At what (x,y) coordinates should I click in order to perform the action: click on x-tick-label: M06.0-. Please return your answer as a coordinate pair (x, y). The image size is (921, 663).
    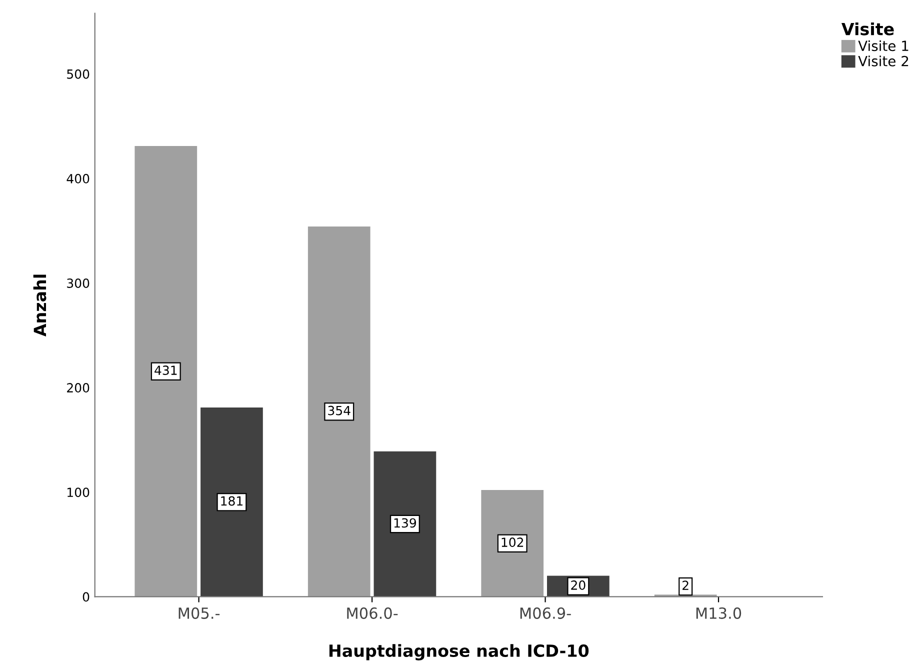
    Looking at the image, I should click on (372, 613).